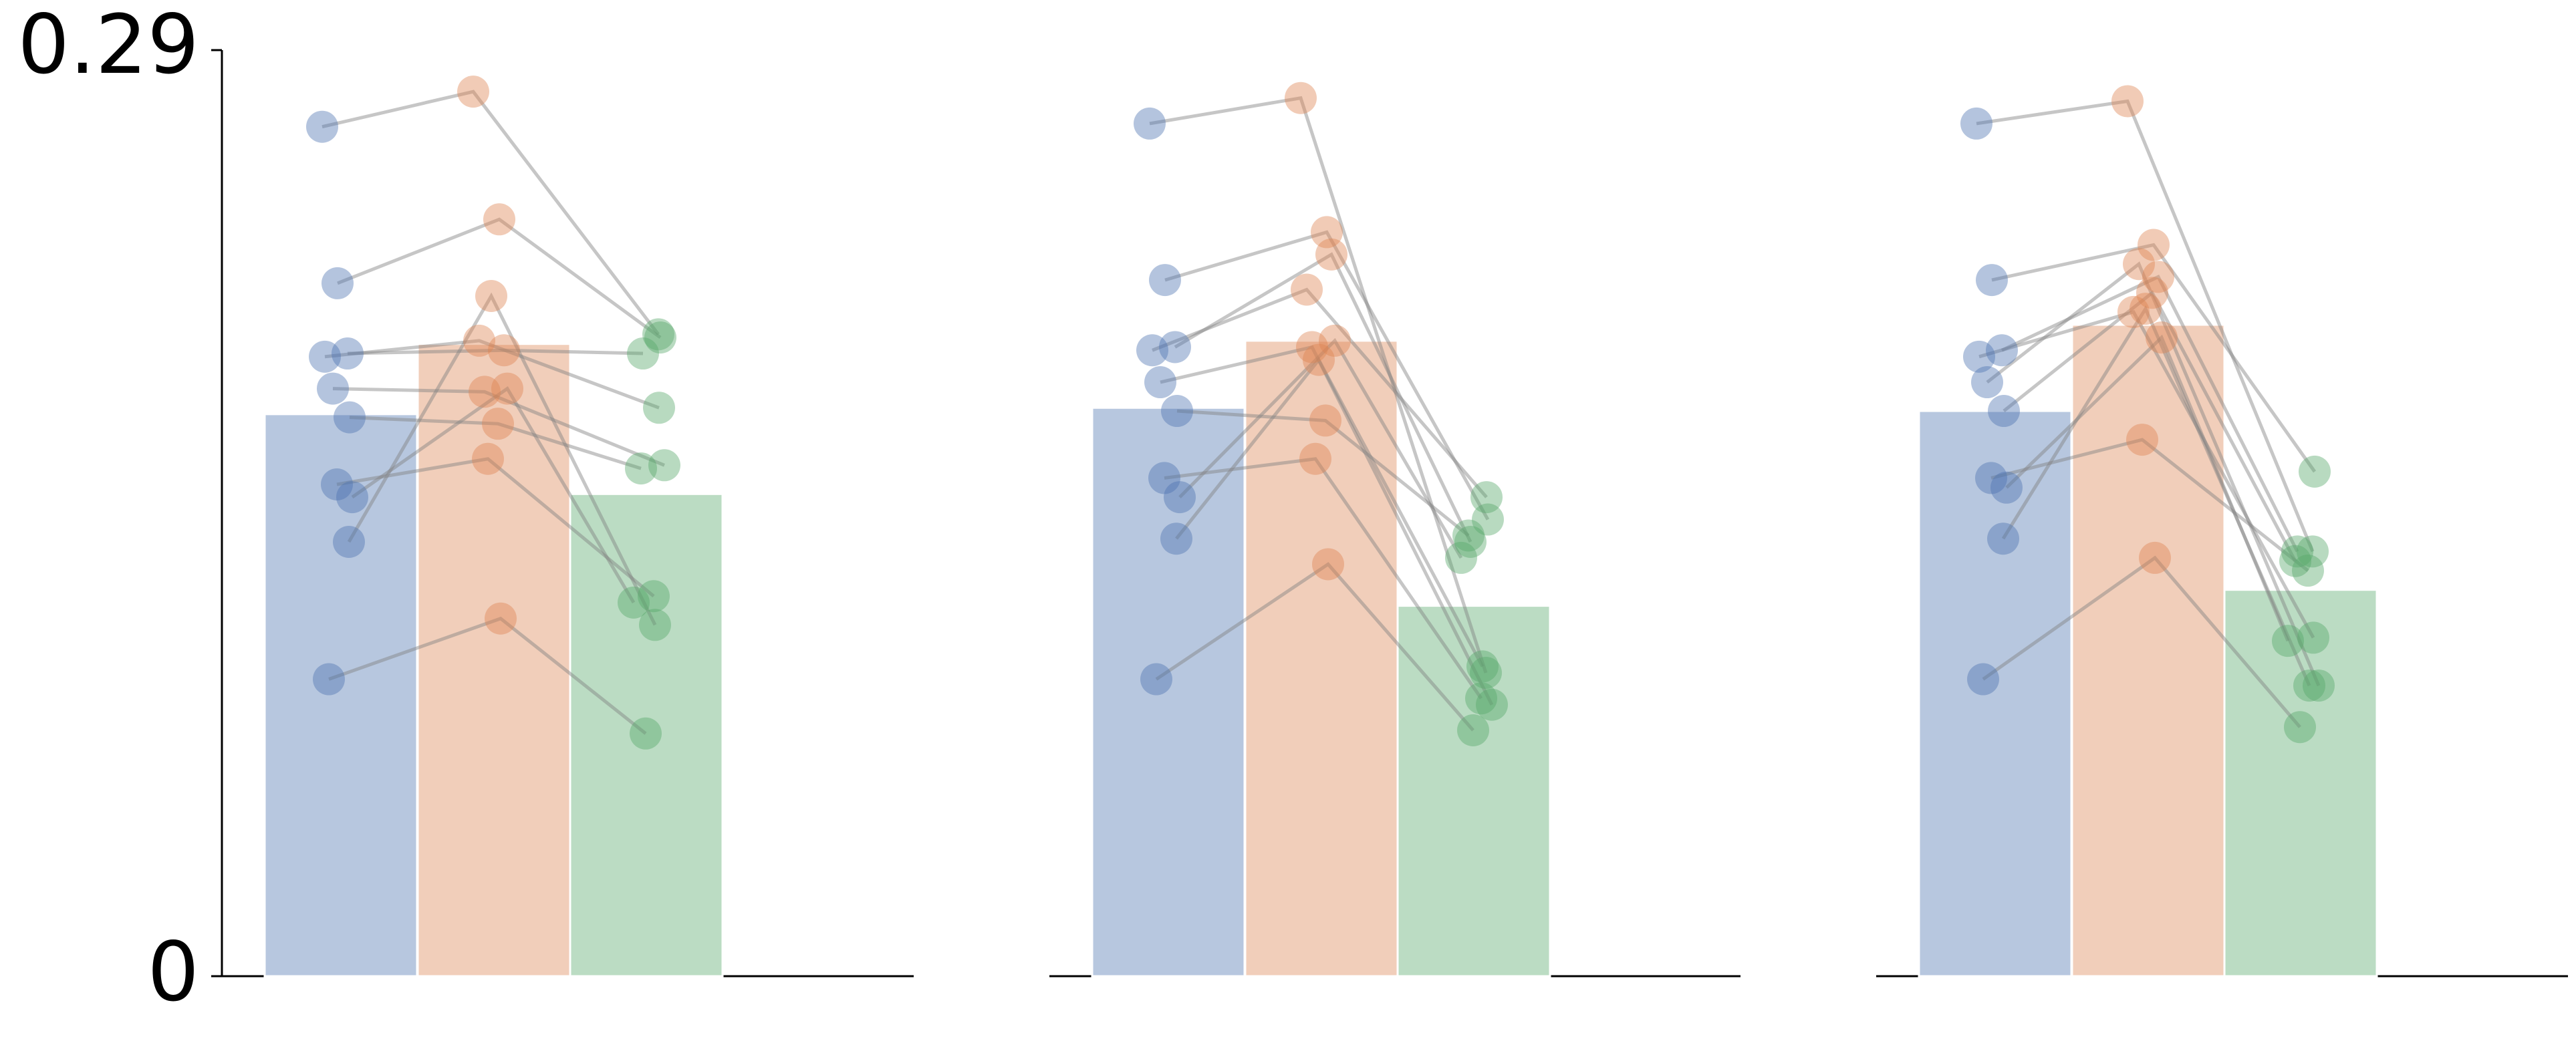 This screenshot has width=2576, height=1045. What do you see at coordinates (1488, 519) in the screenshot?
I see `point-panel-2-group-c-s2` at bounding box center [1488, 519].